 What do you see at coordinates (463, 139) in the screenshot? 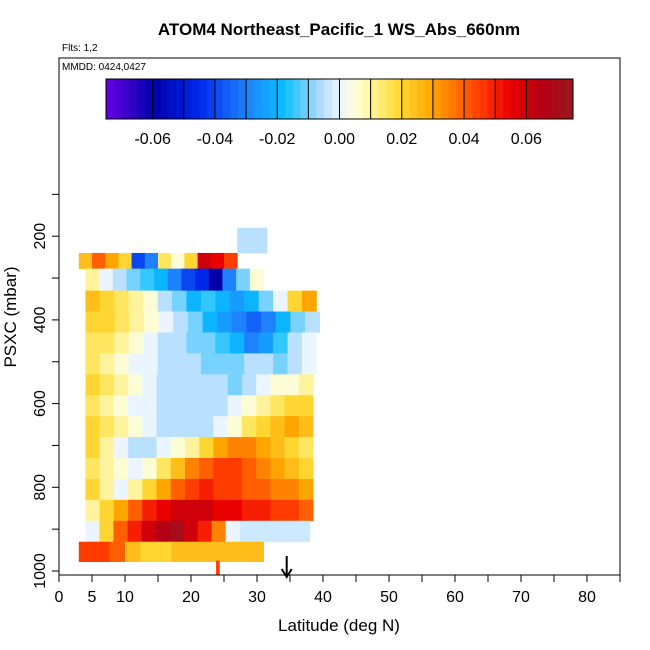
I see `colorbar-tick-label: 0.04` at bounding box center [463, 139].